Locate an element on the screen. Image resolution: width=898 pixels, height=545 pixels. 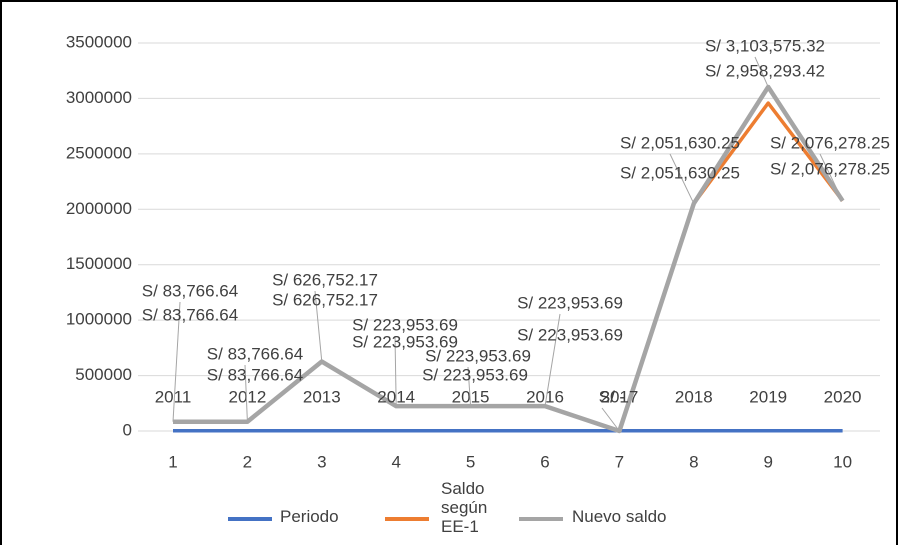
legend-label: Saldo según EE-1 is located at coordinates (464, 507).